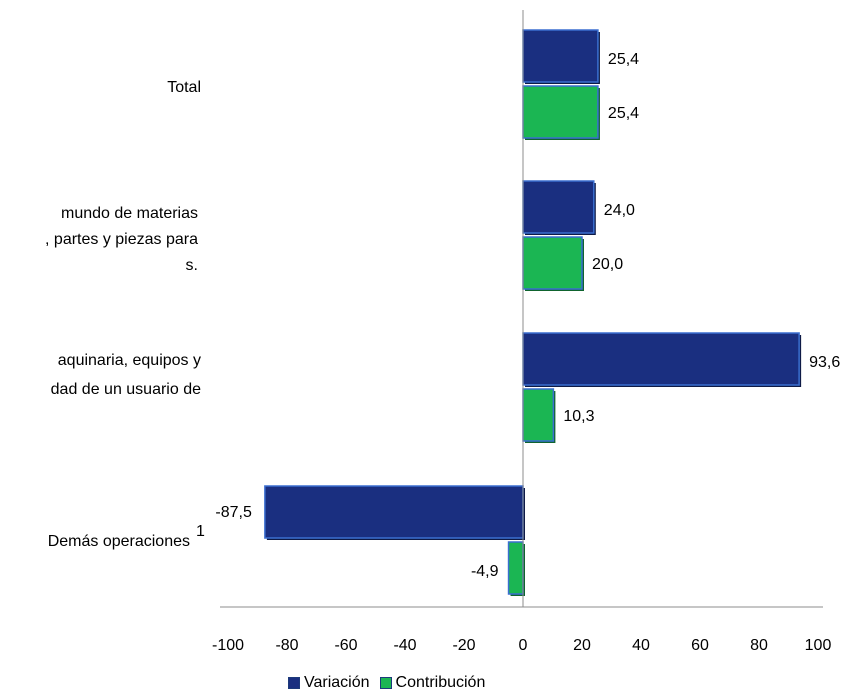 Image resolution: width=868 pixels, height=695 pixels. Describe the element at coordinates (192, 265) in the screenshot. I see `category-label: s.` at that location.